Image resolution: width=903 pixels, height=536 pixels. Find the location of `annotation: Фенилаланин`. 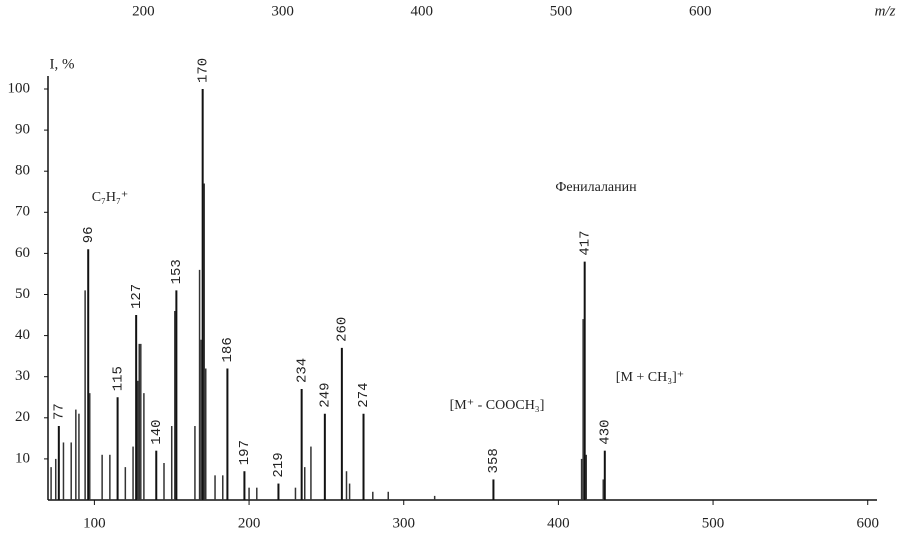

annotation: Фенилаланин is located at coordinates (596, 187).